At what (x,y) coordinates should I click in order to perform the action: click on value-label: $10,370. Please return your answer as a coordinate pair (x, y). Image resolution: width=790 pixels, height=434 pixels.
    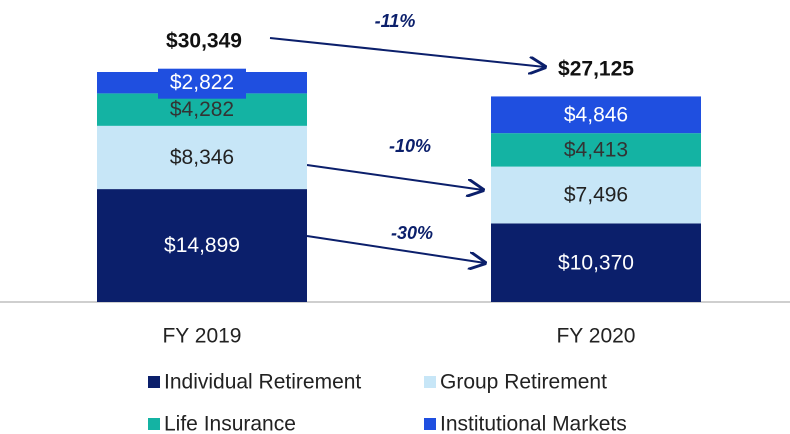
    Looking at the image, I should click on (596, 262).